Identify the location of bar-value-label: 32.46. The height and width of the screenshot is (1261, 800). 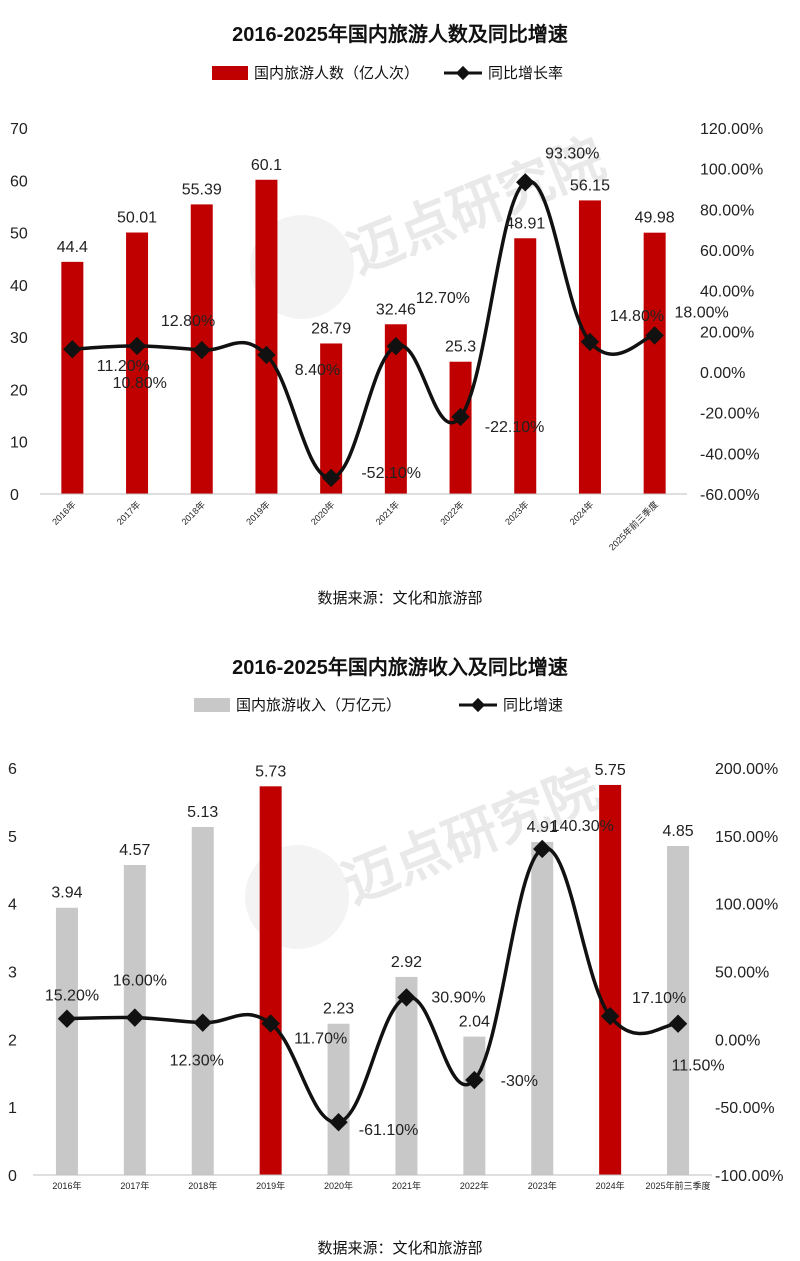
(396, 309).